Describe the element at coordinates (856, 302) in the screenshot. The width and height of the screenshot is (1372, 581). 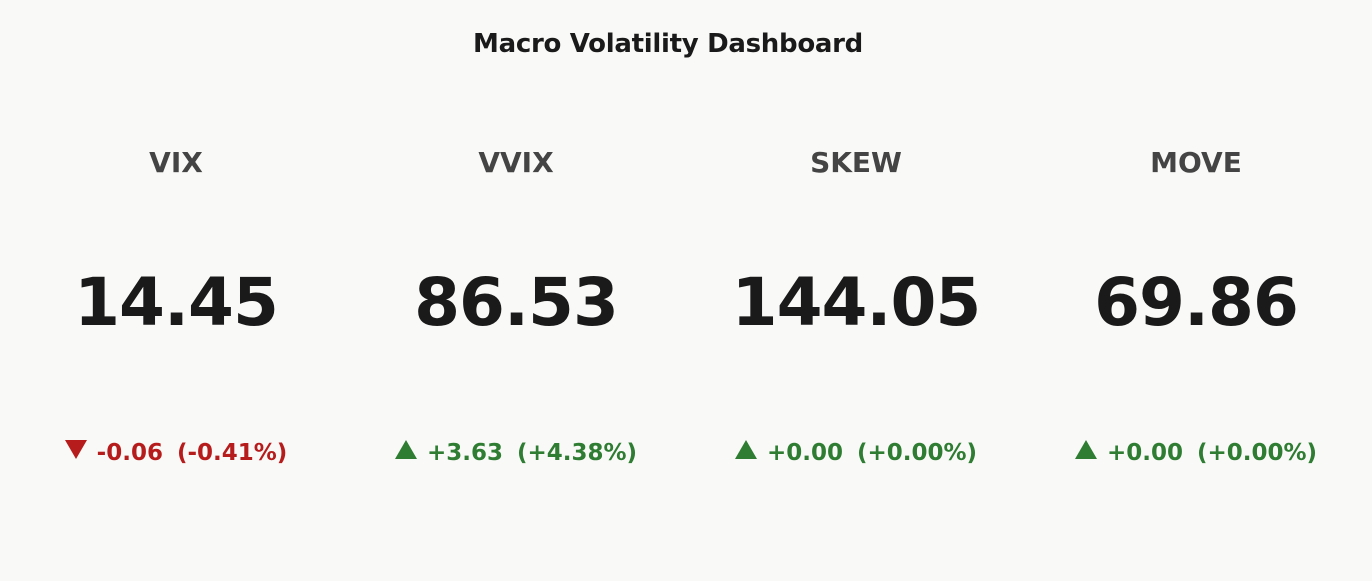
I see `indicator-value: 144.05` at that location.